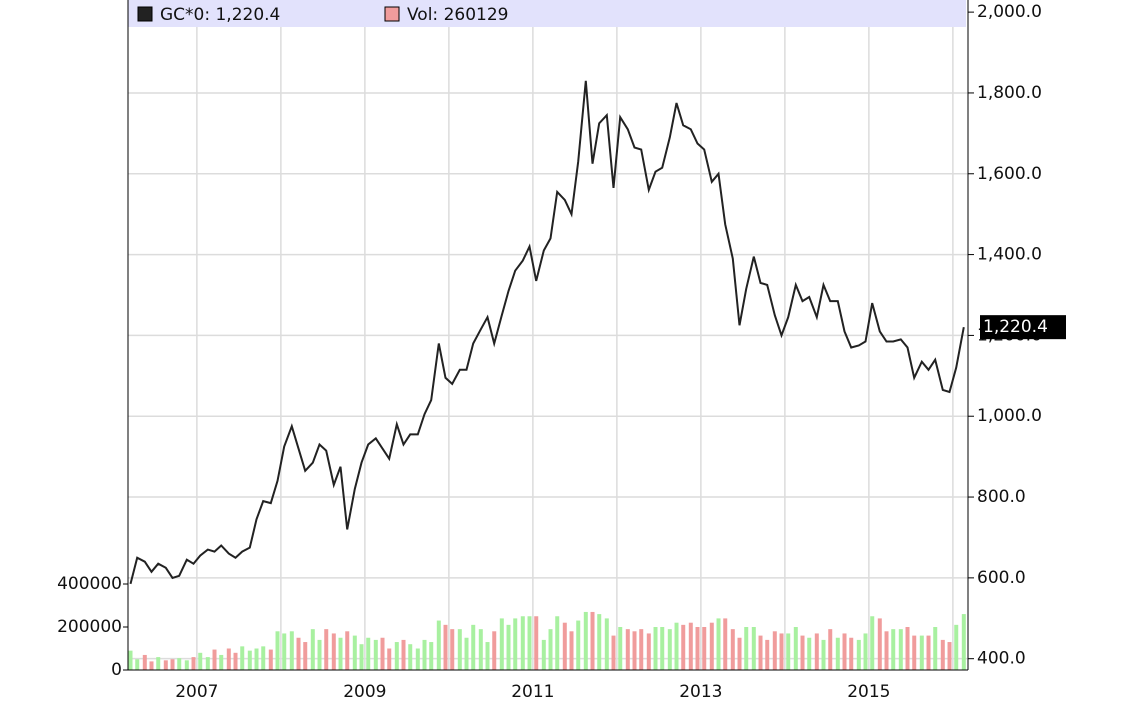 This screenshot has height=702, width=1127. I want to click on legend-swatch, so click(392, 14).